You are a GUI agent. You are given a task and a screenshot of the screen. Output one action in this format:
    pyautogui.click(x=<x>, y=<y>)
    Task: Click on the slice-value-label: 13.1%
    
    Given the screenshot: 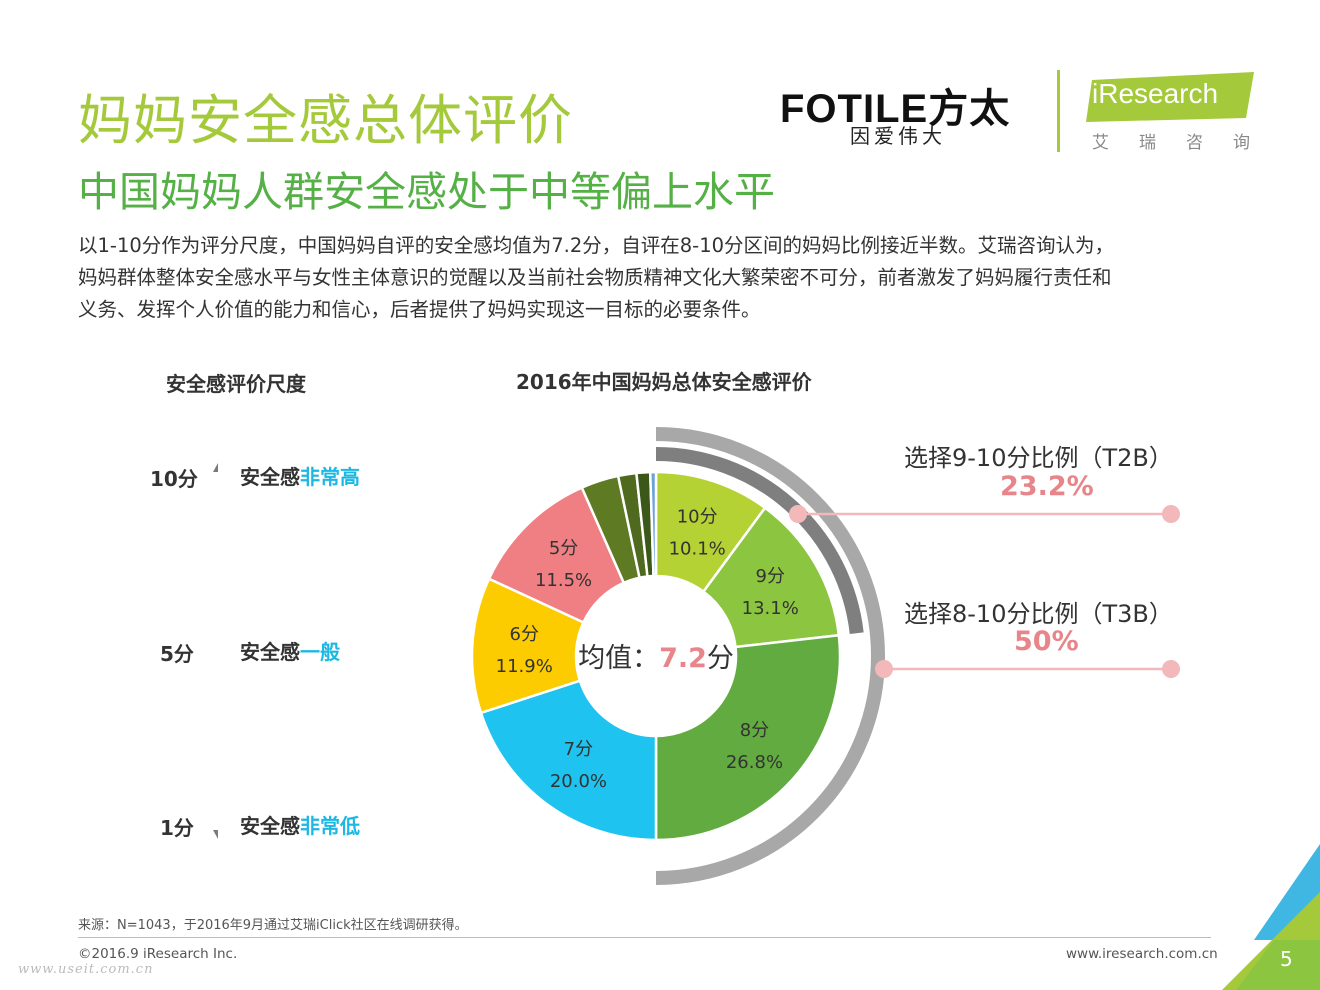 What is the action you would take?
    pyautogui.click(x=770, y=608)
    